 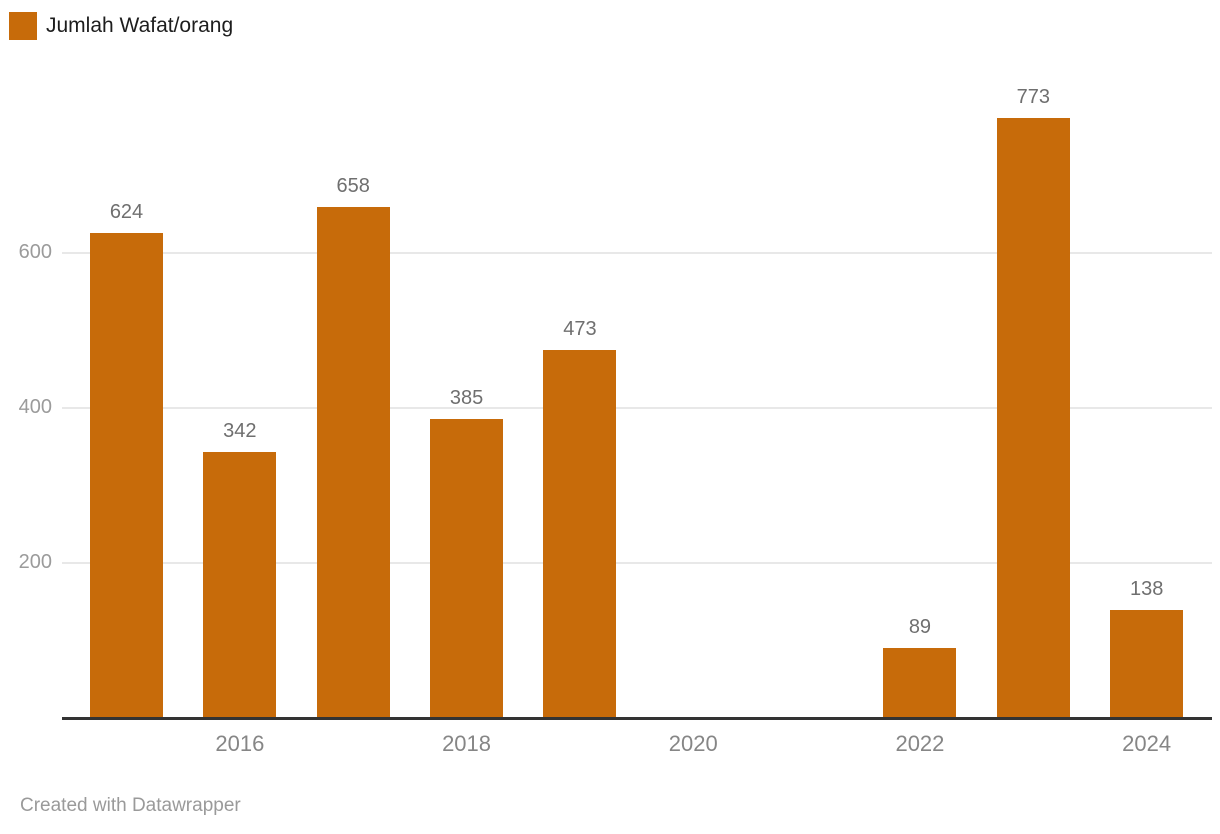 What do you see at coordinates (35, 562) in the screenshot?
I see `y-axis-tick-label: 200` at bounding box center [35, 562].